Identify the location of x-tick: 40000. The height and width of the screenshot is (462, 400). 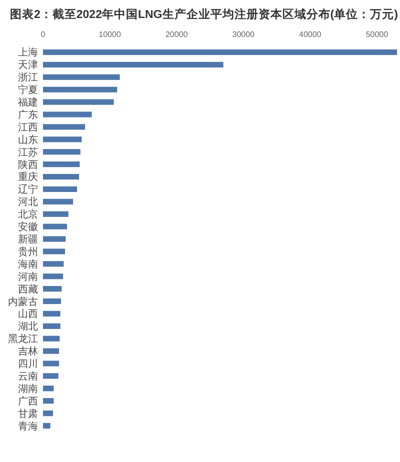
(310, 34).